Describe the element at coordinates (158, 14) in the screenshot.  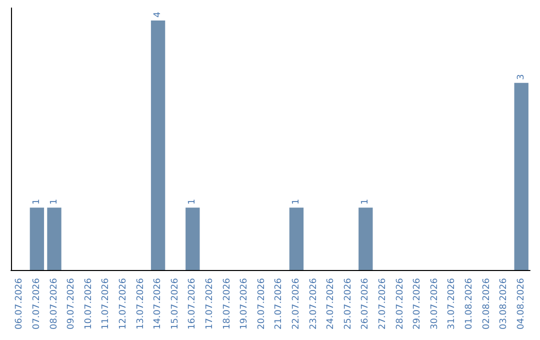
I see `data-label: 4` at that location.